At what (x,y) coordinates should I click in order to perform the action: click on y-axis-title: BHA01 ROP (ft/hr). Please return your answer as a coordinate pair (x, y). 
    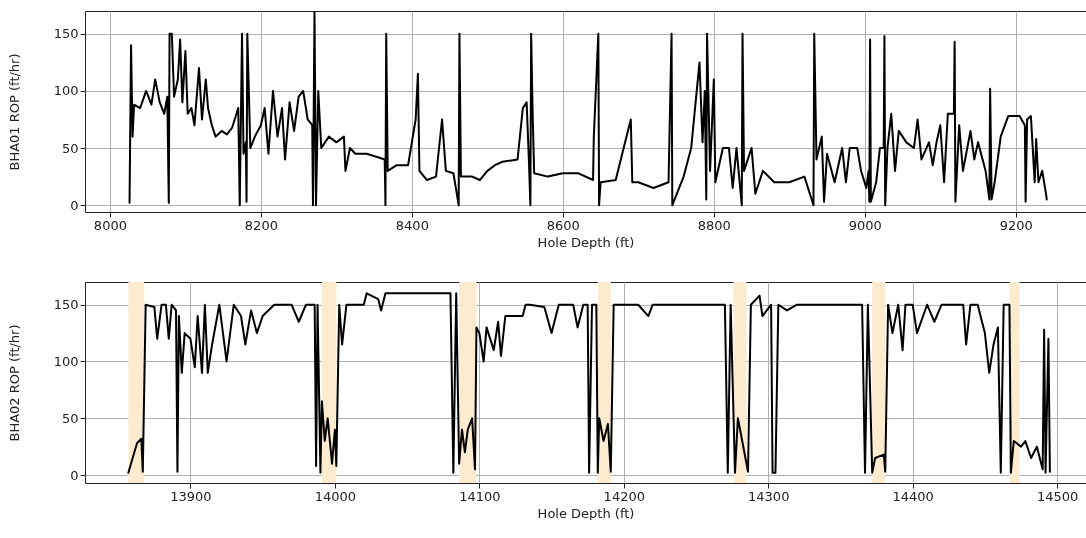
    Looking at the image, I should click on (14, 112).